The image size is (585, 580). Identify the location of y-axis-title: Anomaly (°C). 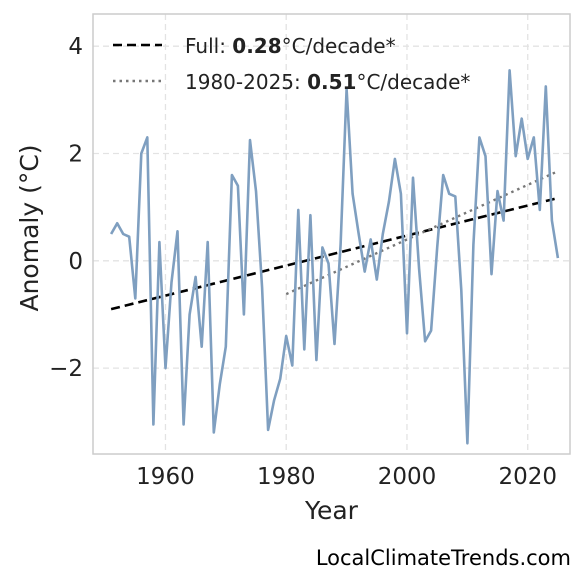
(29, 227).